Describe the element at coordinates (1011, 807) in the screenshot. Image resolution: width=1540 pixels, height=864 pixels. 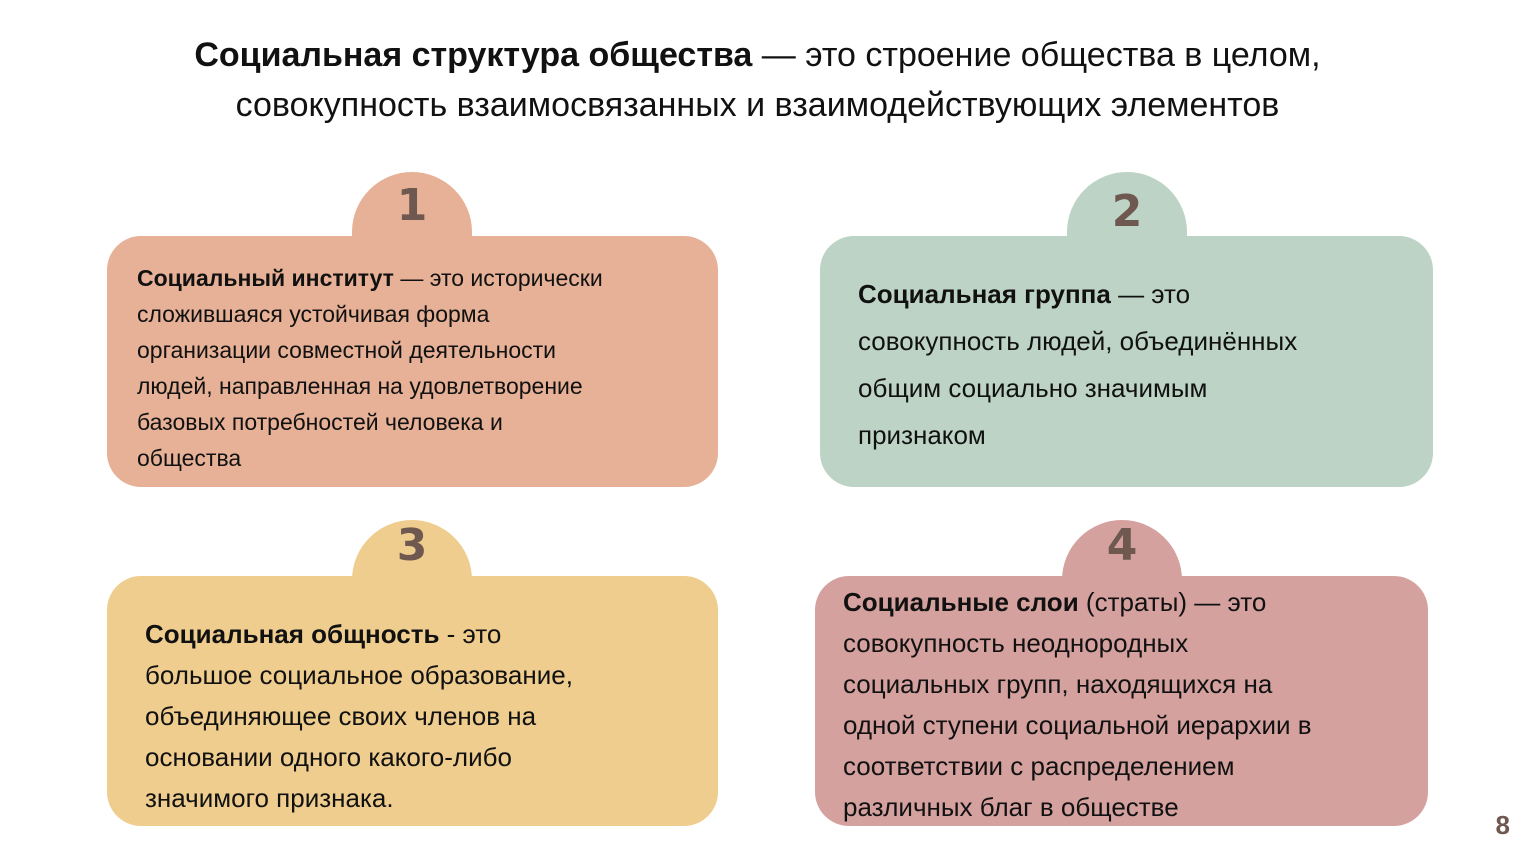
I see `card-text: различных благ в обществе` at that location.